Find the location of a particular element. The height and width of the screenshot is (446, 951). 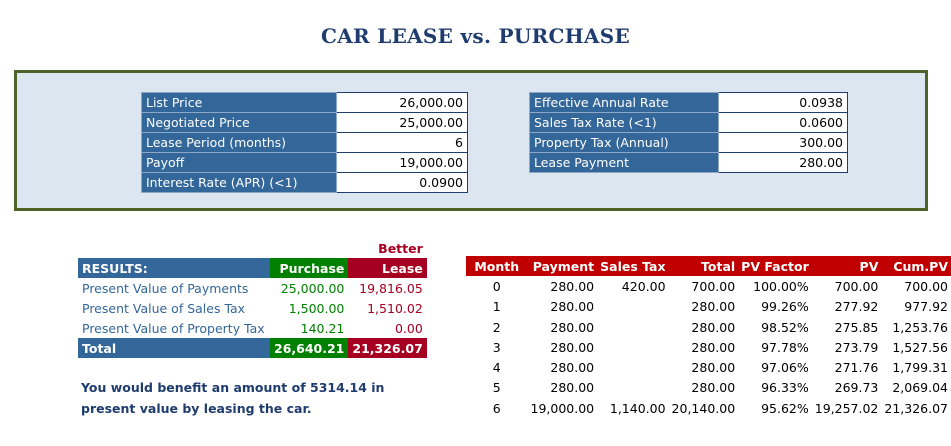

purchase-header: Purchase is located at coordinates (309, 268).